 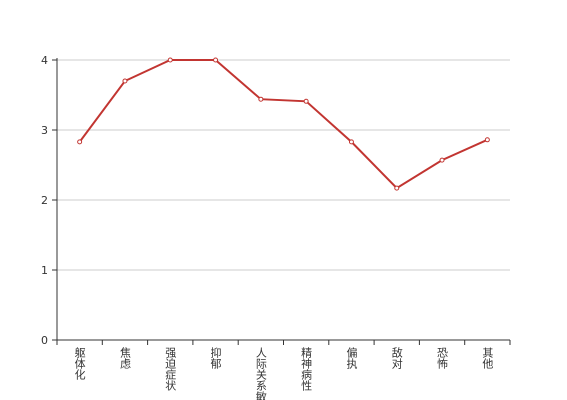 What do you see at coordinates (44, 130) in the screenshot?
I see `y-tick-label: 3` at bounding box center [44, 130].